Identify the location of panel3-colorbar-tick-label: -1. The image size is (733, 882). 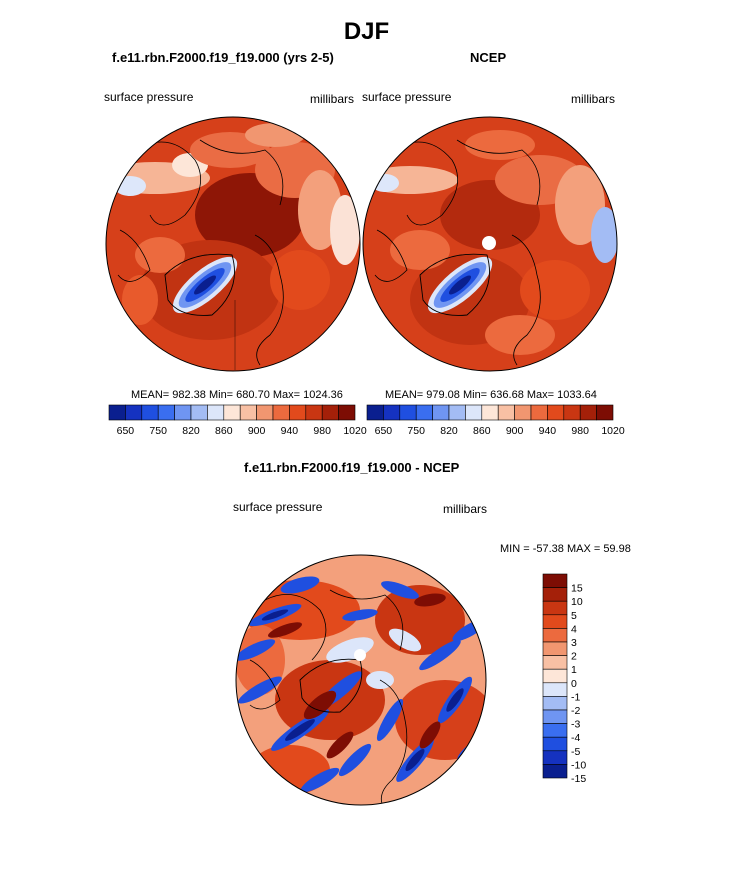
(575, 697).